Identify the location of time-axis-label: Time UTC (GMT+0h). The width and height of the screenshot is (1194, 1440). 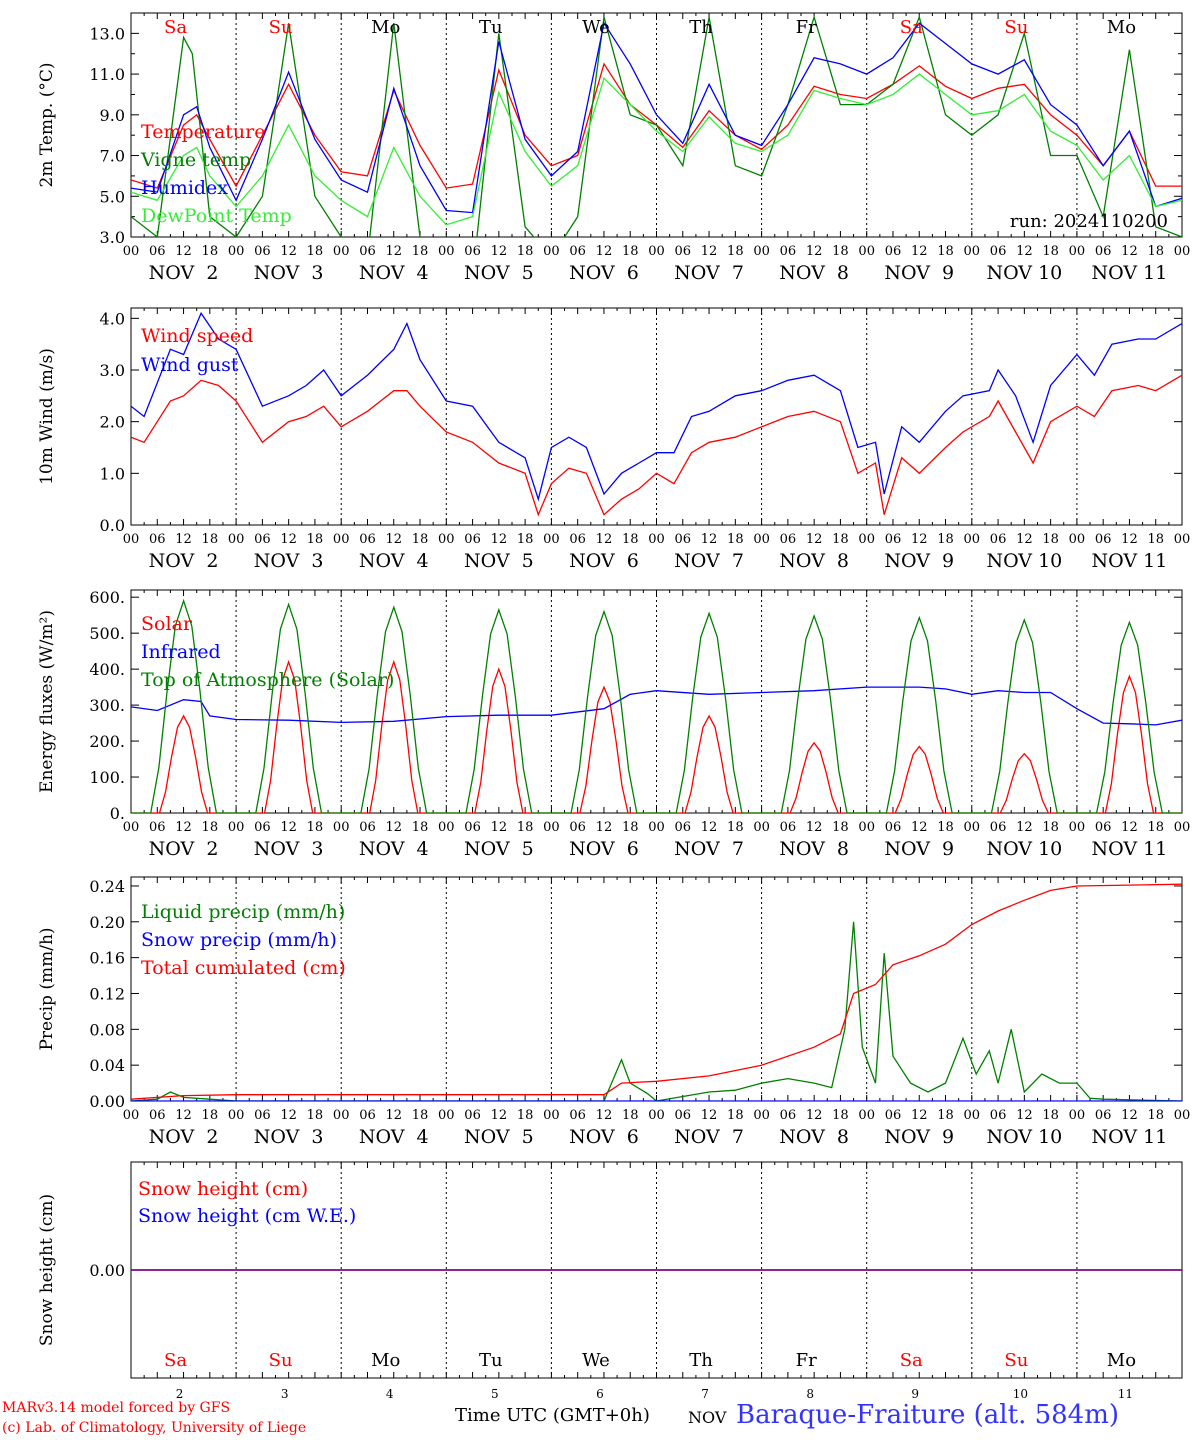
(552, 1415).